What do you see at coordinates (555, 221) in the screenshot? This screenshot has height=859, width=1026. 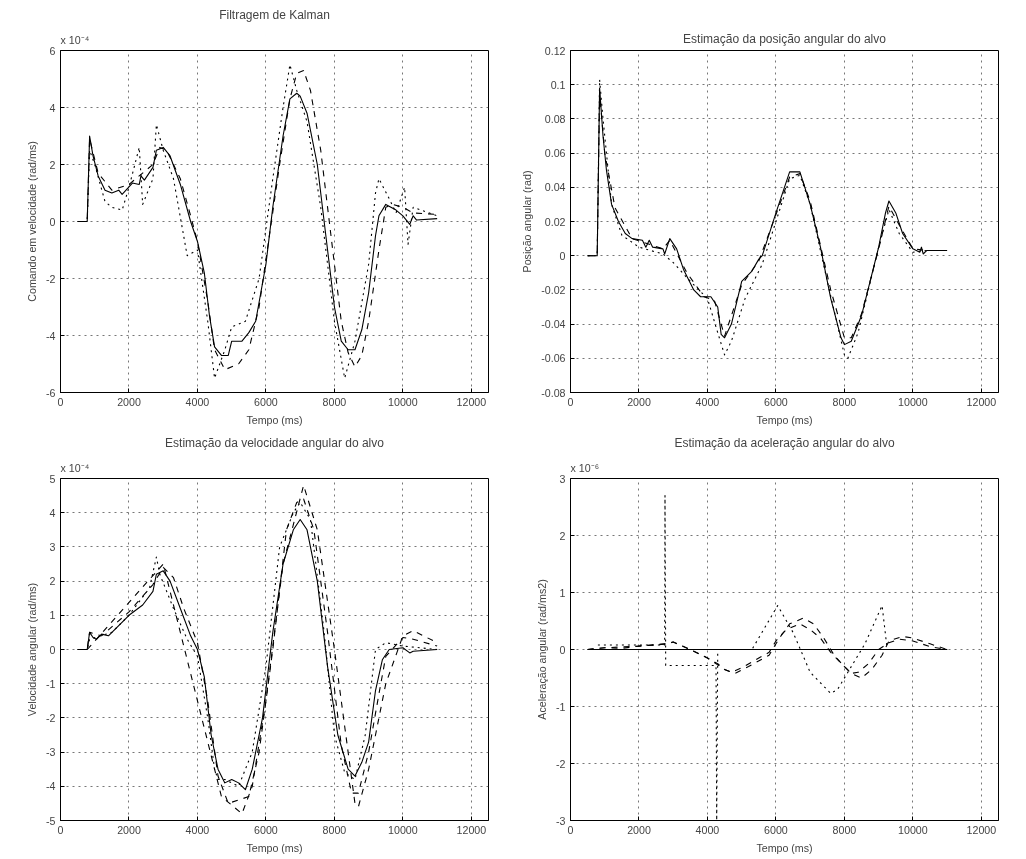 I see `y-tick-label: 0.02` at bounding box center [555, 221].